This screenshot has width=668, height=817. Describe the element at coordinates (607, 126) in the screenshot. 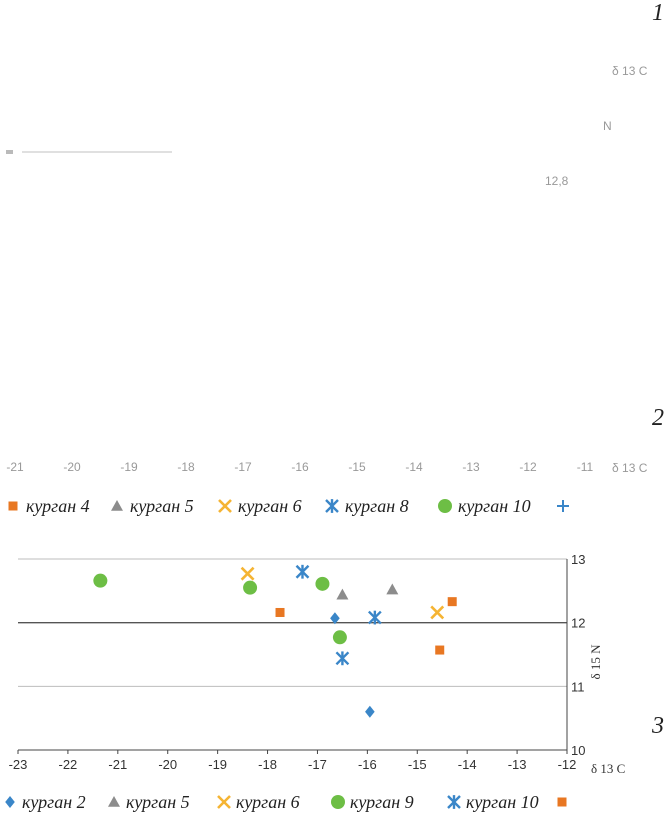

I see `panel1-n-fragment: N` at that location.